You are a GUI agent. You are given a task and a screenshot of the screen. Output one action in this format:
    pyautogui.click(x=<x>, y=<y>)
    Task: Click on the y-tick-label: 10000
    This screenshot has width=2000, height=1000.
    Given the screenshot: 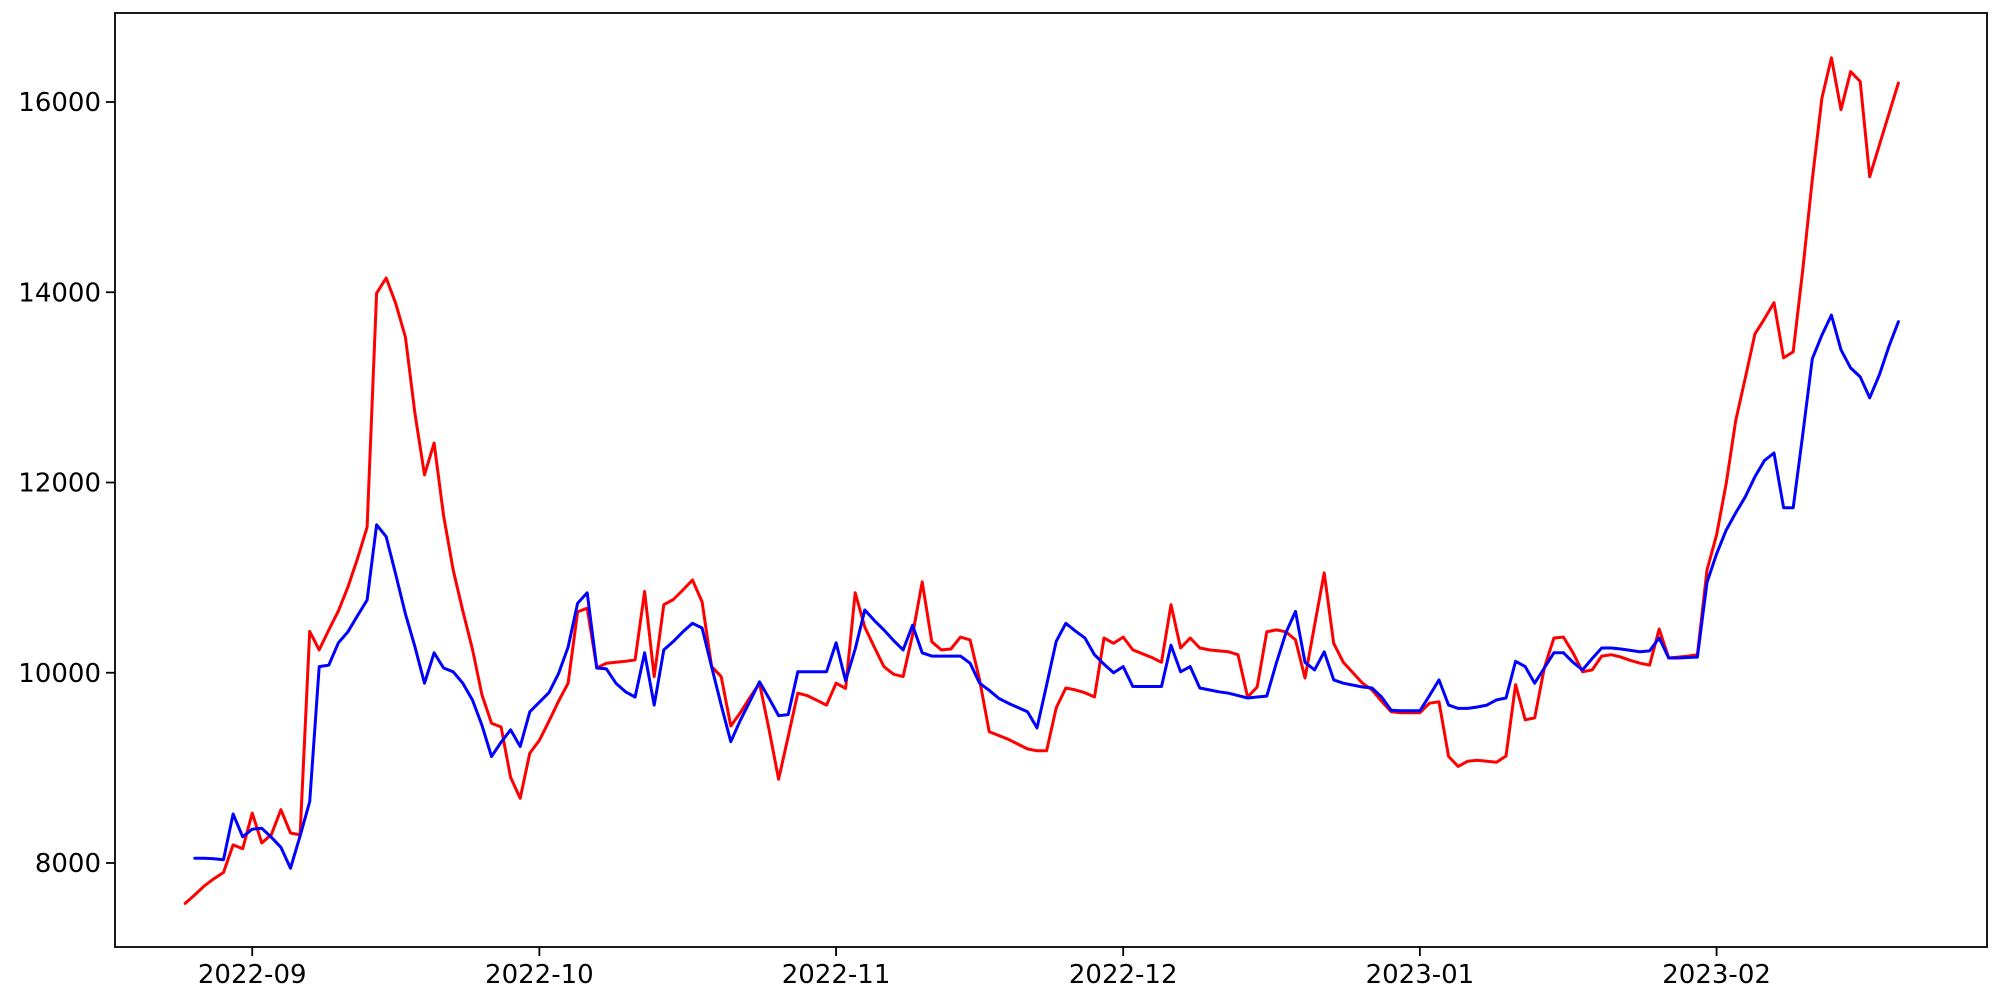 What is the action you would take?
    pyautogui.click(x=59, y=674)
    